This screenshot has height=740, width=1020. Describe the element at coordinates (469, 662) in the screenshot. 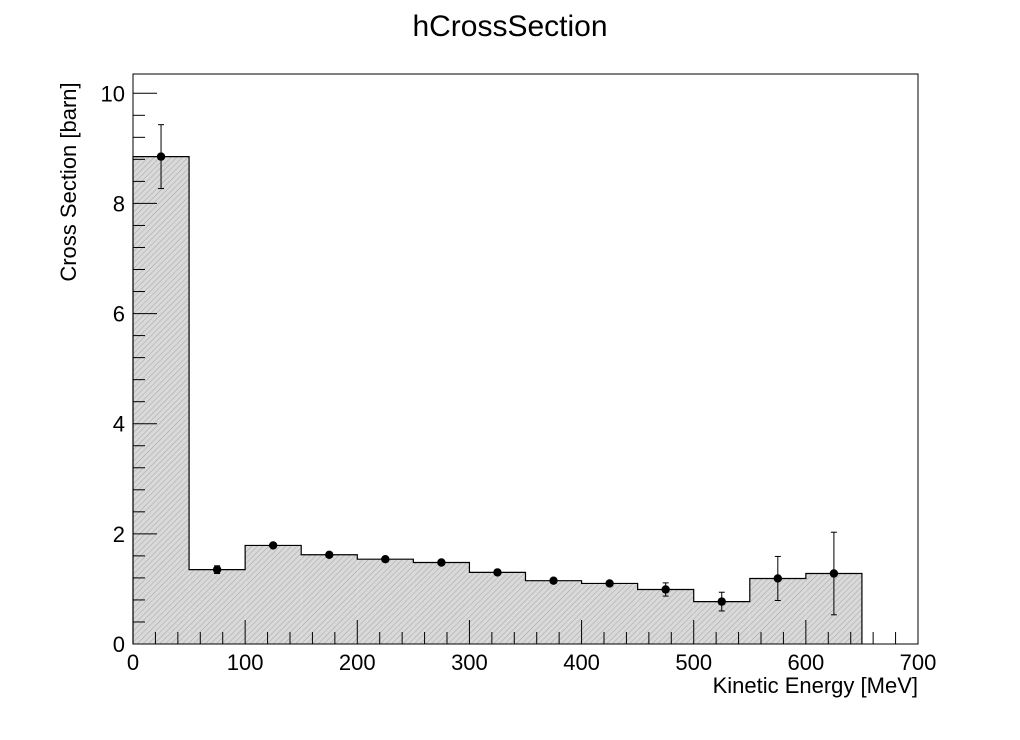

I see `x-tick-label: 300` at that location.